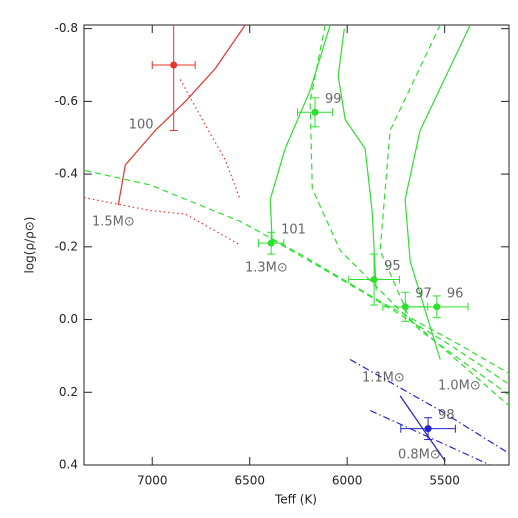  What do you see at coordinates (383, 378) in the screenshot?
I see `track-label: 1.1M⊙` at bounding box center [383, 378].